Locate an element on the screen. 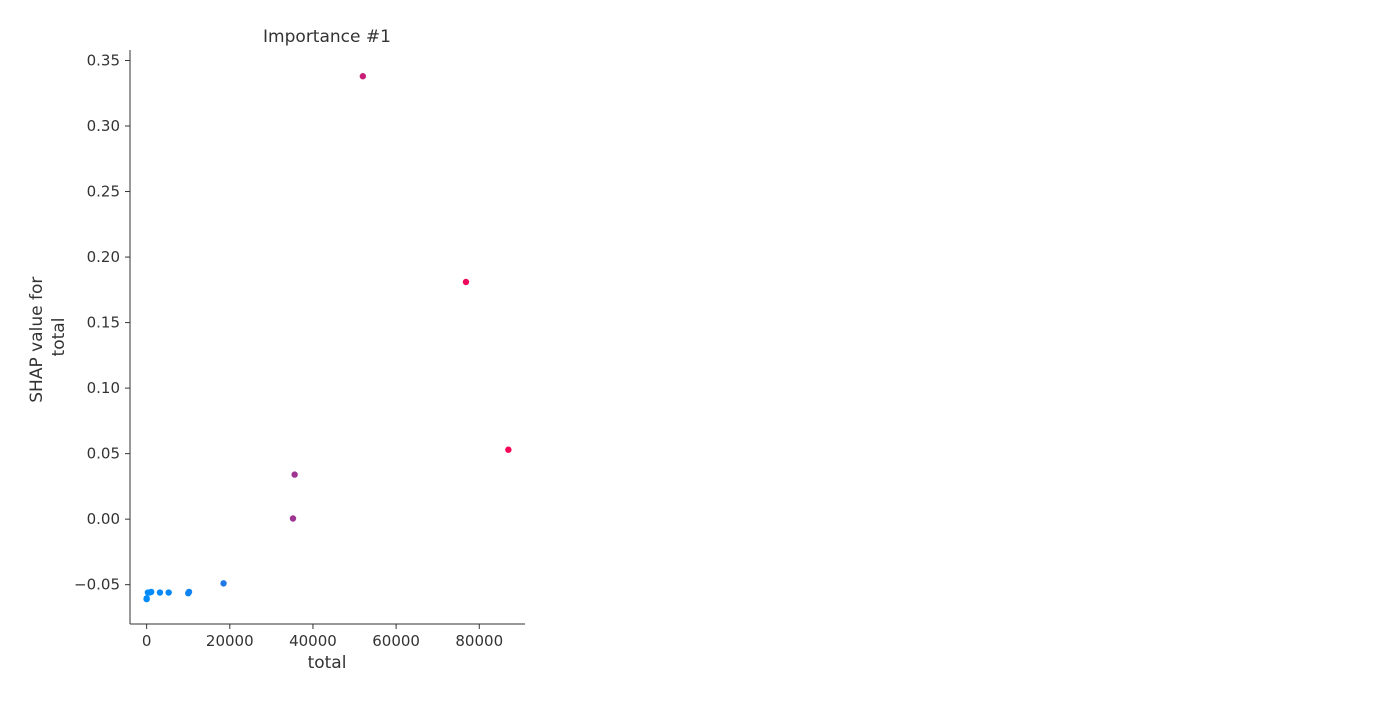 The height and width of the screenshot is (704, 1400). y-tick-label: 0.10 is located at coordinates (103, 388).